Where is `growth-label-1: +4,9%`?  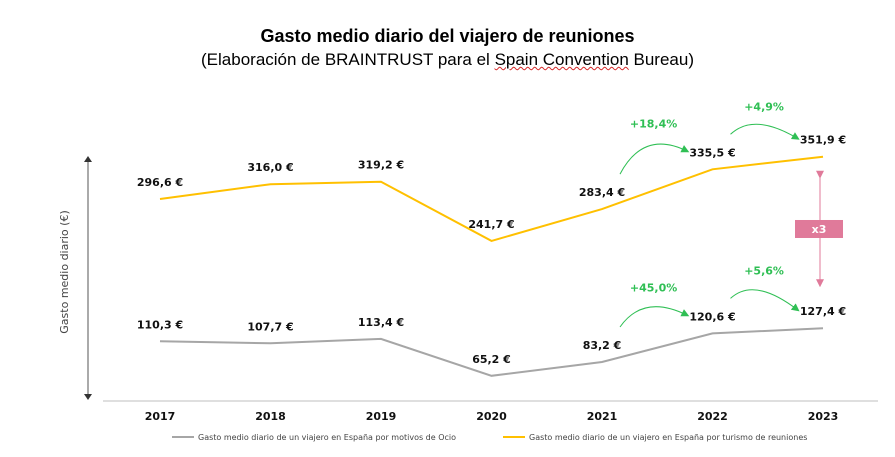 growth-label-1: +4,9% is located at coordinates (764, 106).